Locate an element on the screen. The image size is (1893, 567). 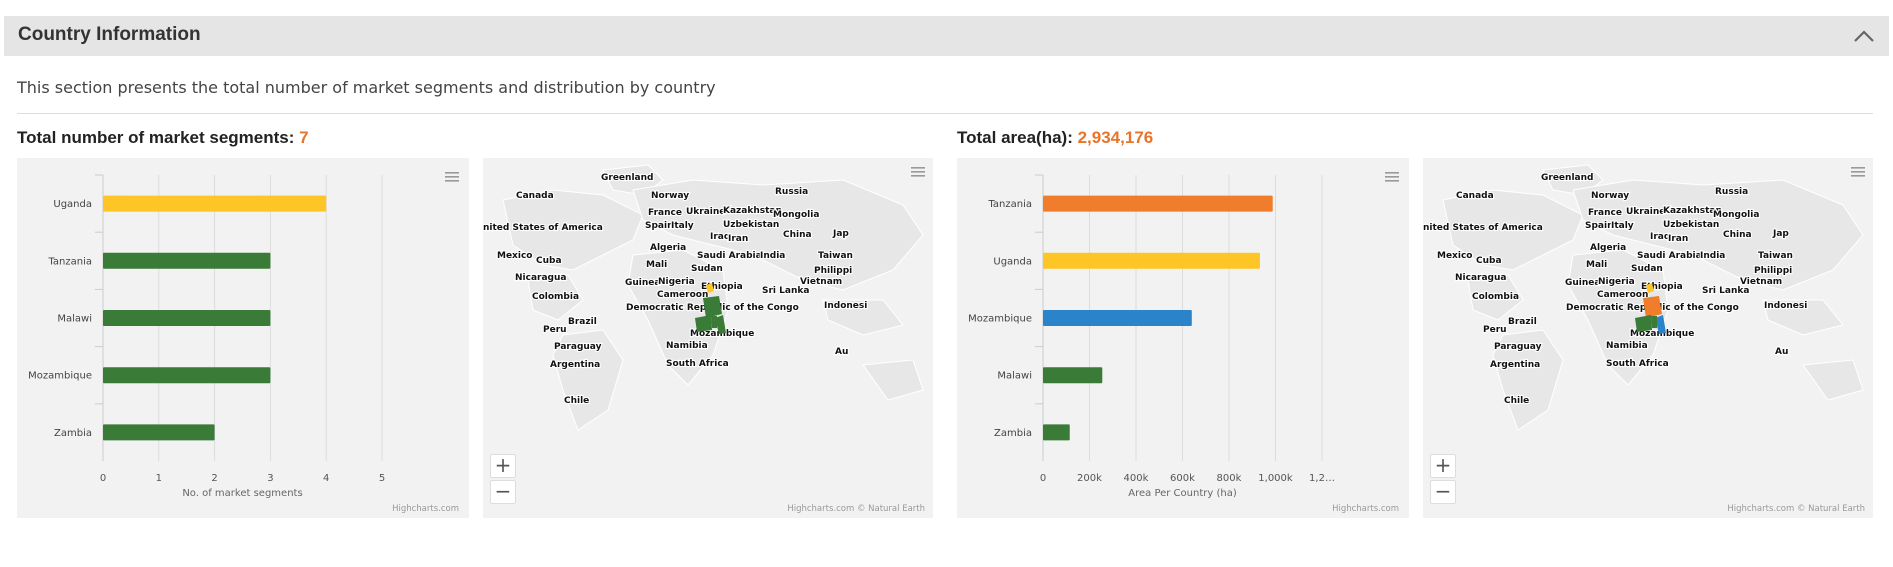
kpi-total-segments: Total number of market segments: 7 is located at coordinates (163, 138).